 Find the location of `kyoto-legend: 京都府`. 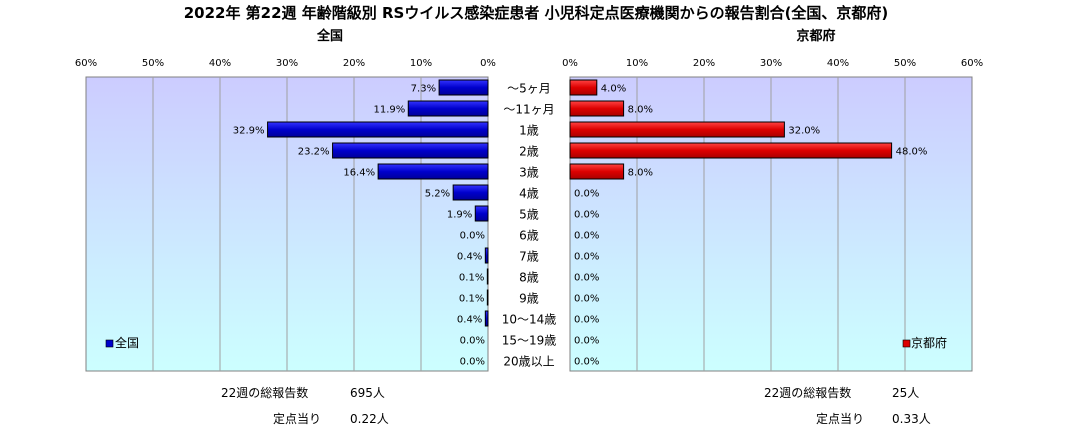

kyoto-legend: 京都府 is located at coordinates (924, 342).